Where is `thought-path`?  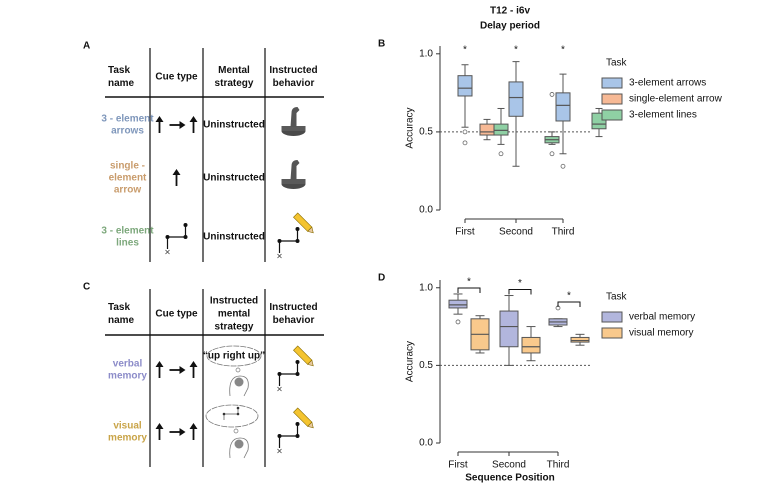
thought-path is located at coordinates (231, 414).